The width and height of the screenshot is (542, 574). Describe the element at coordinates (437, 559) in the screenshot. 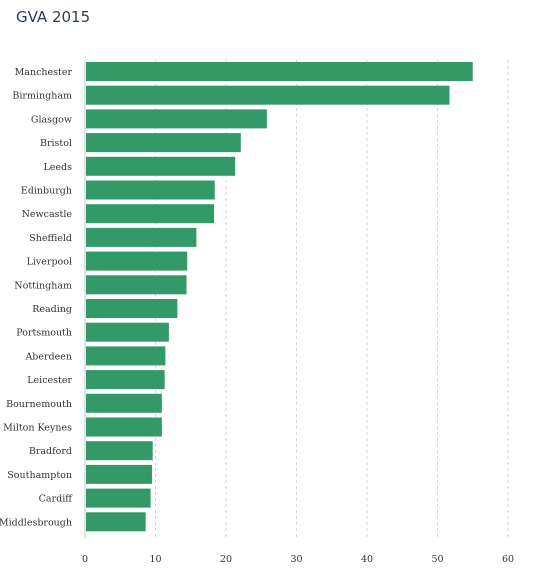

I see `x-tick-label: 50` at that location.